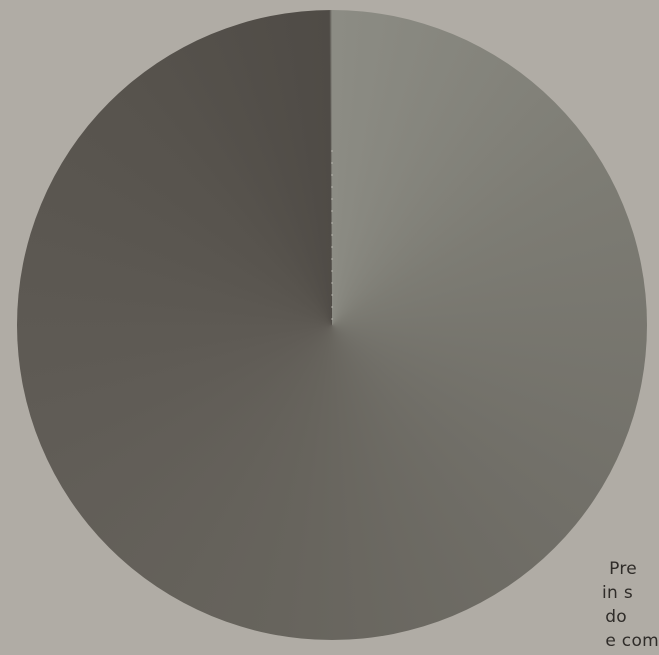  I want to click on disc-seam, so click(332, 237).